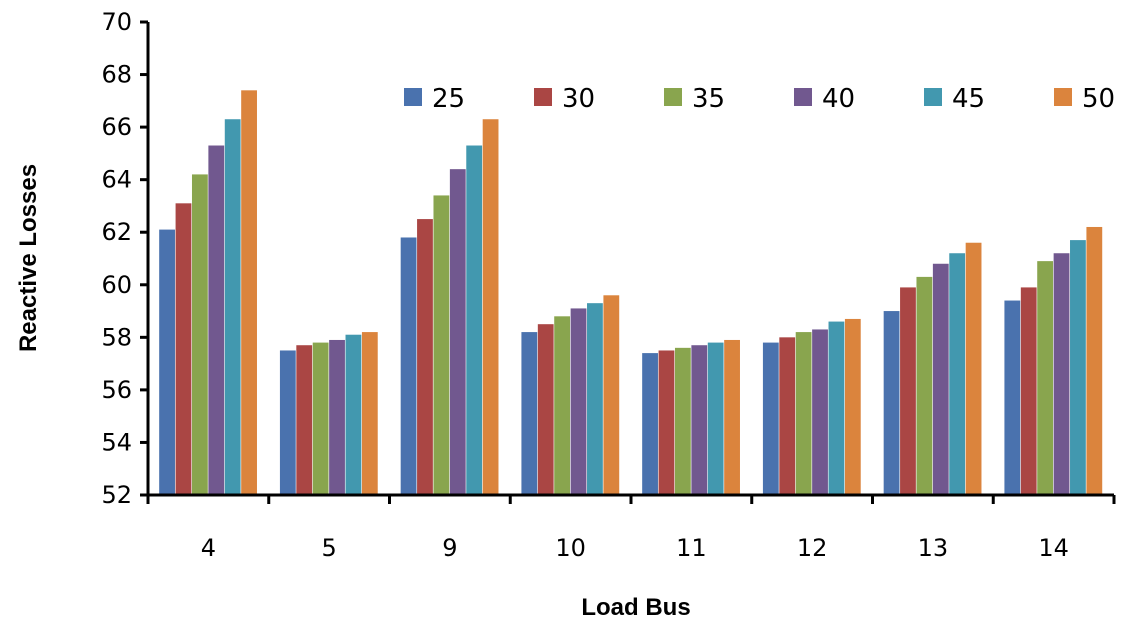 The width and height of the screenshot is (1124, 620). I want to click on y-tick-label: 70, so click(116, 22).